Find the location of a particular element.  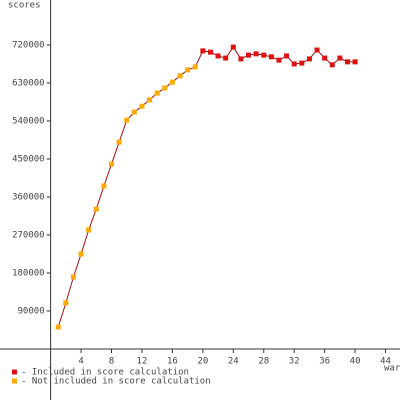

y-tick-label: 90000 is located at coordinates (31, 311).